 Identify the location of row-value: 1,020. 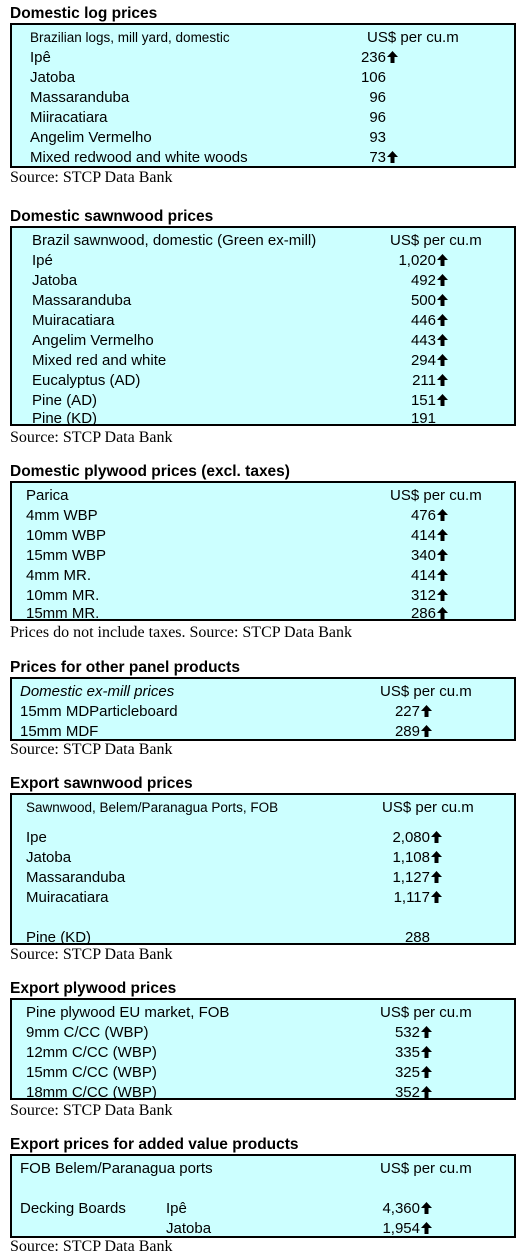
(423, 261).